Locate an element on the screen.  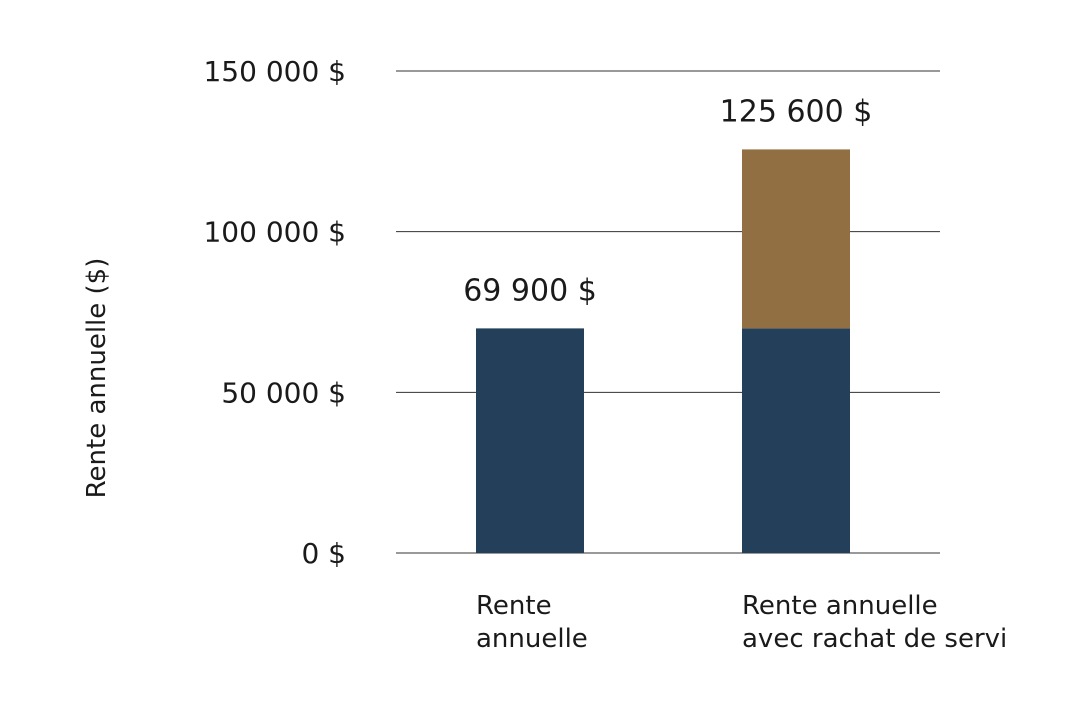
y-tick-label: 100 000 $ is located at coordinates (274, 232).